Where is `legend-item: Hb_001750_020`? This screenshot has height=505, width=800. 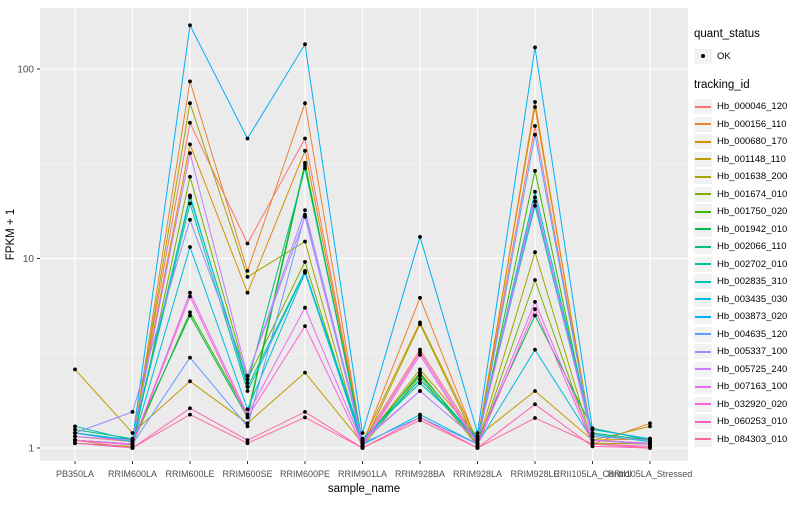
legend-item: Hb_001750_020 is located at coordinates (747, 212).